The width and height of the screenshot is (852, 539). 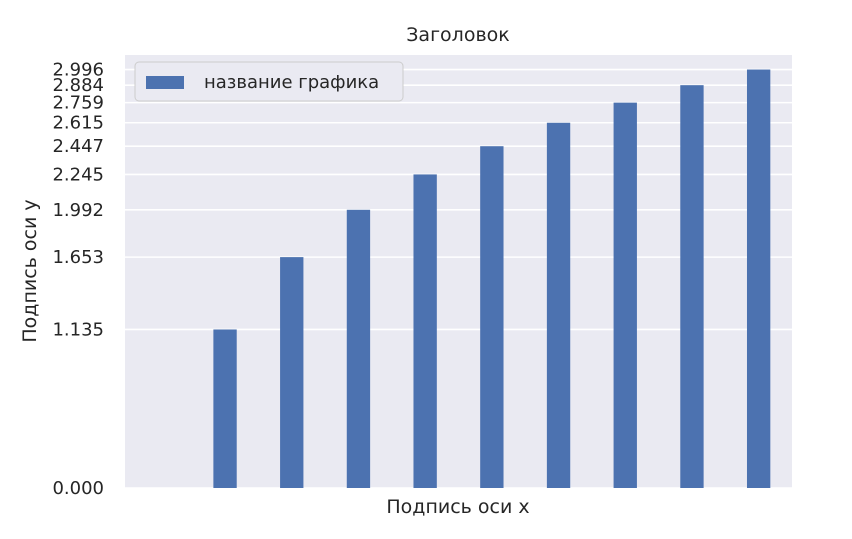 I want to click on y-tick-label: 1.653, so click(x=78, y=257).